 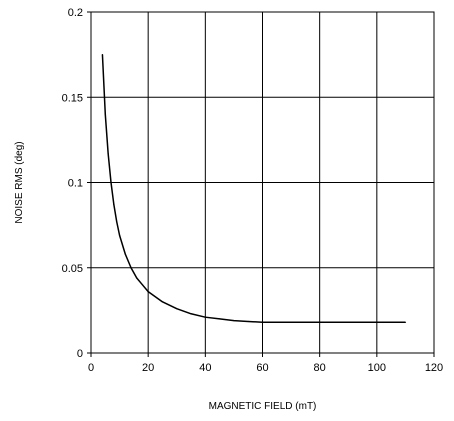 What do you see at coordinates (320, 368) in the screenshot?
I see `x-tick-label: 80` at bounding box center [320, 368].